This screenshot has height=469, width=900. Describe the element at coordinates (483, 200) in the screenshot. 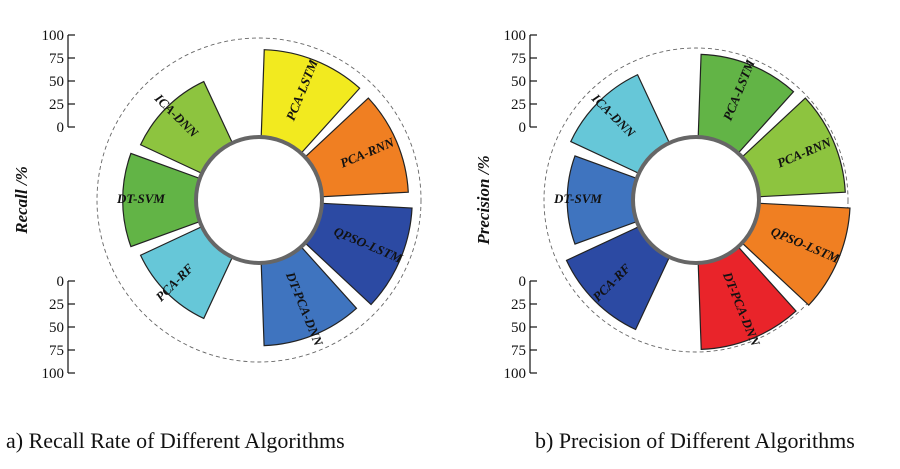

I see `precision-y-axis-title: Precision /%` at that location.